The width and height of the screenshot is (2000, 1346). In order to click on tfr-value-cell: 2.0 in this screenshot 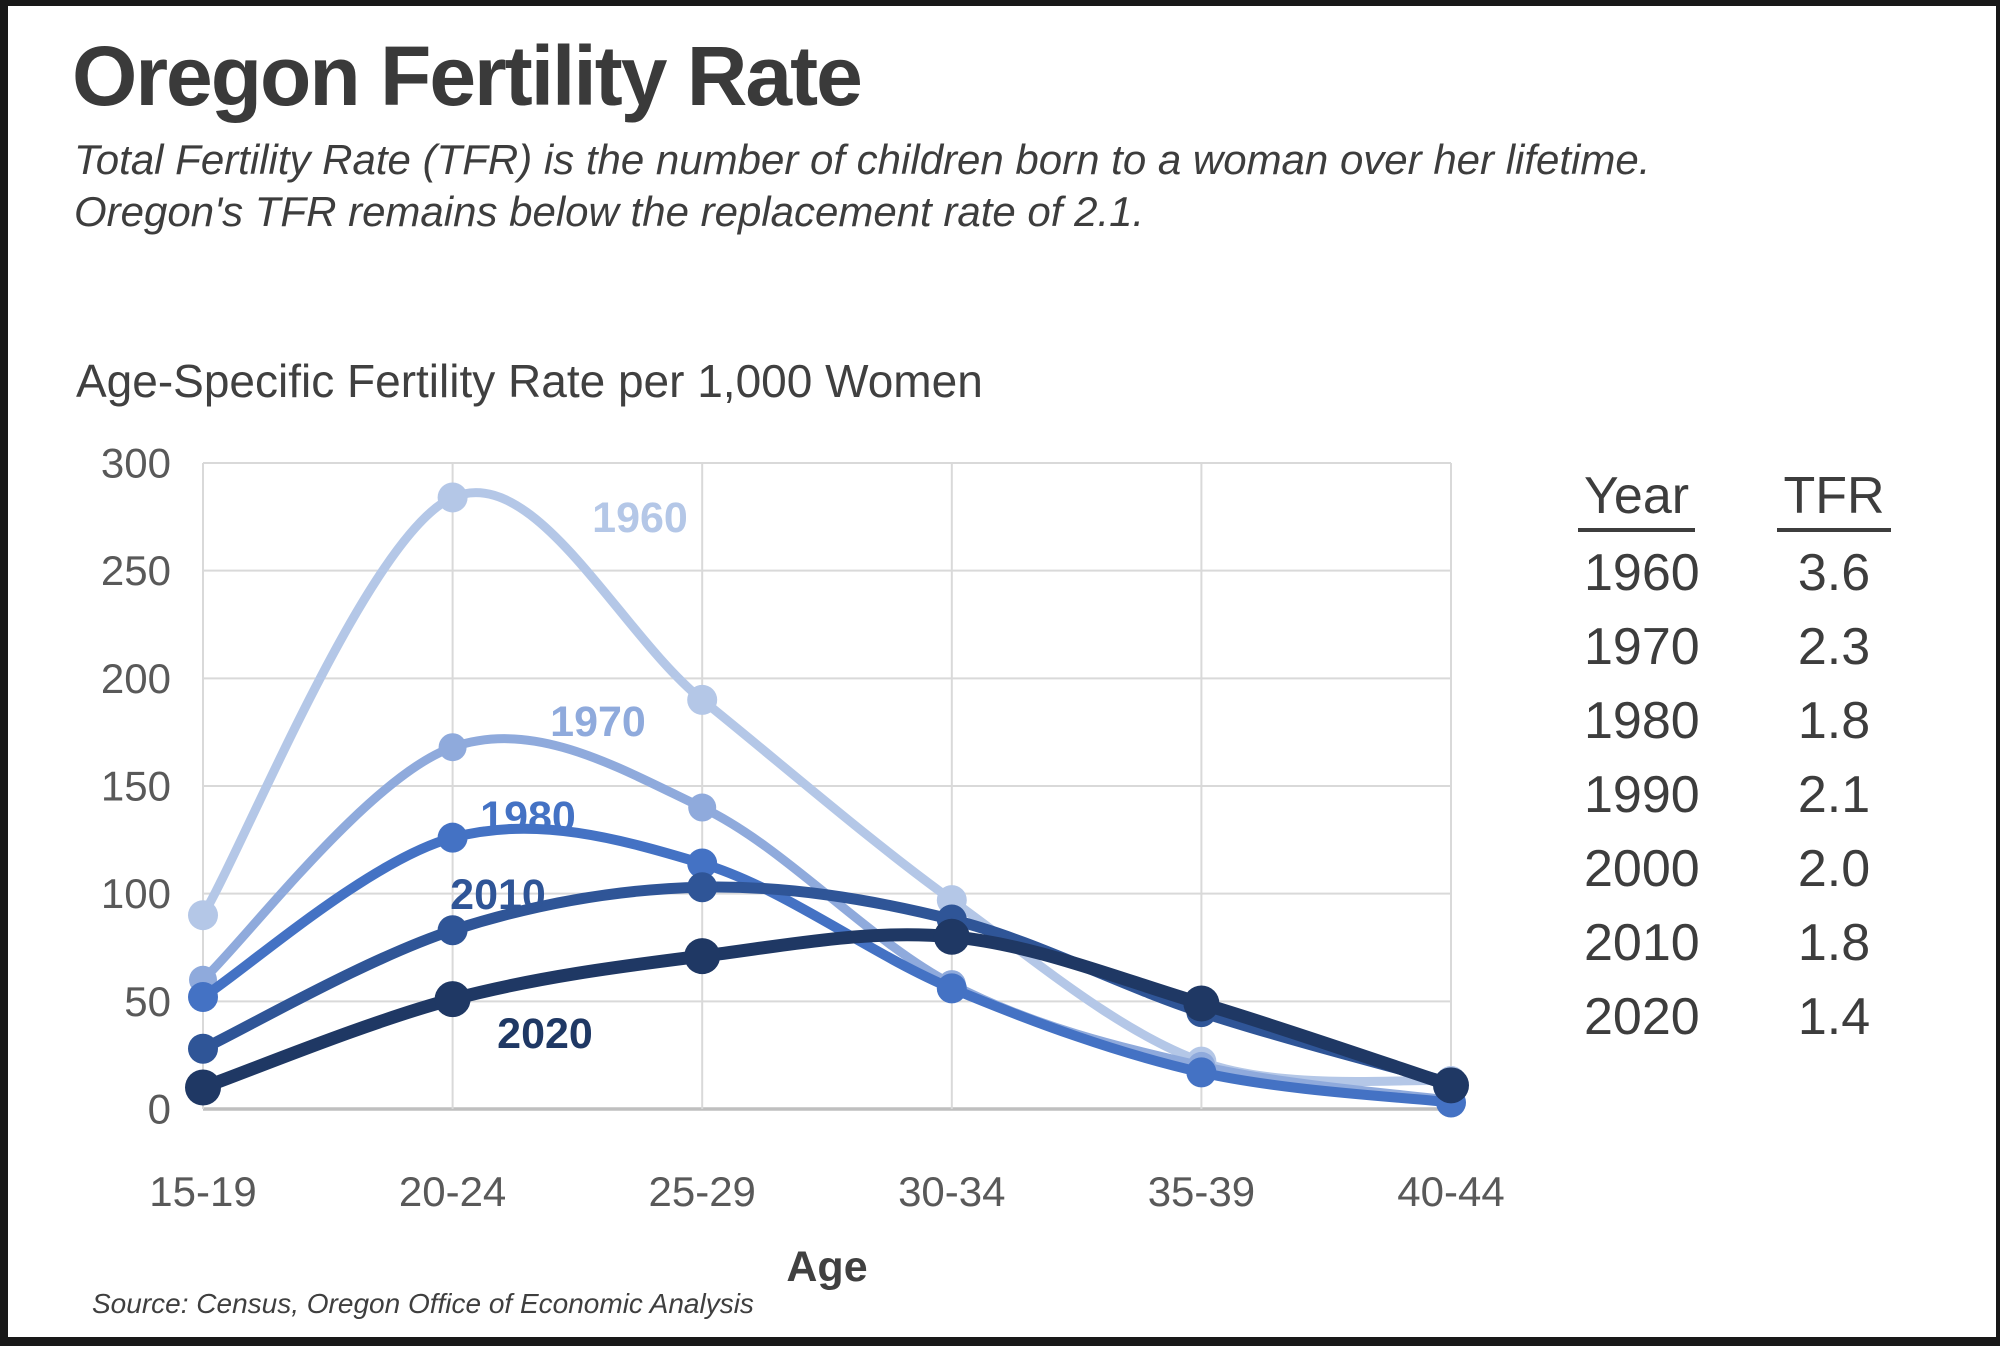, I will do `click(1834, 869)`.